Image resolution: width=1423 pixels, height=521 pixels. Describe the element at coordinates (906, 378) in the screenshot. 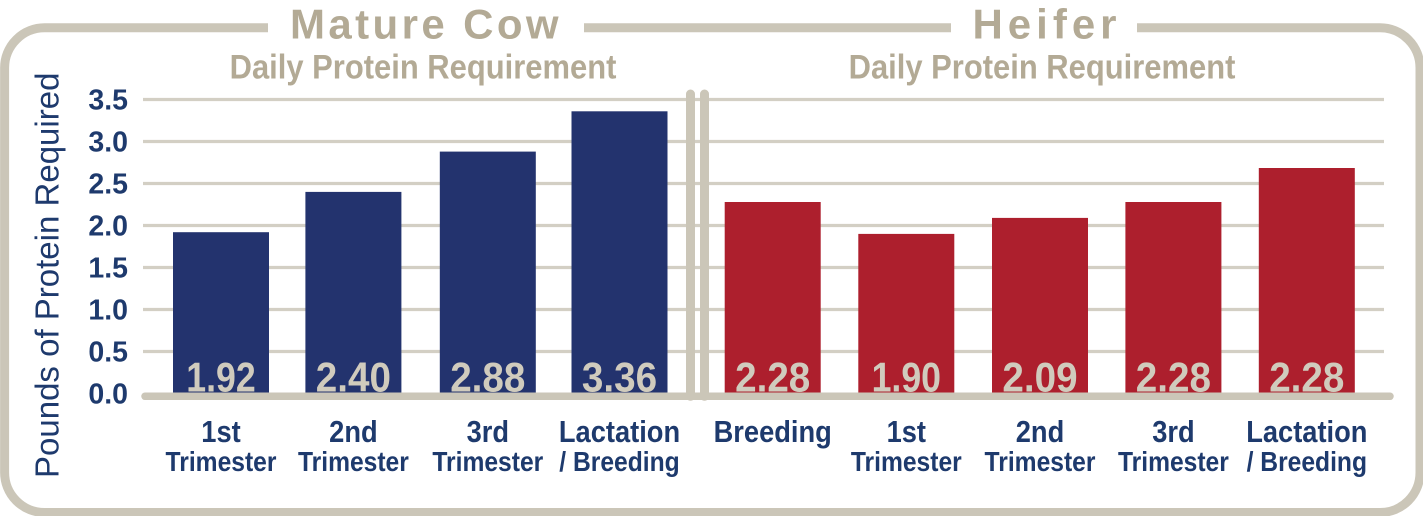

I see `svg-text: 1.90` at that location.